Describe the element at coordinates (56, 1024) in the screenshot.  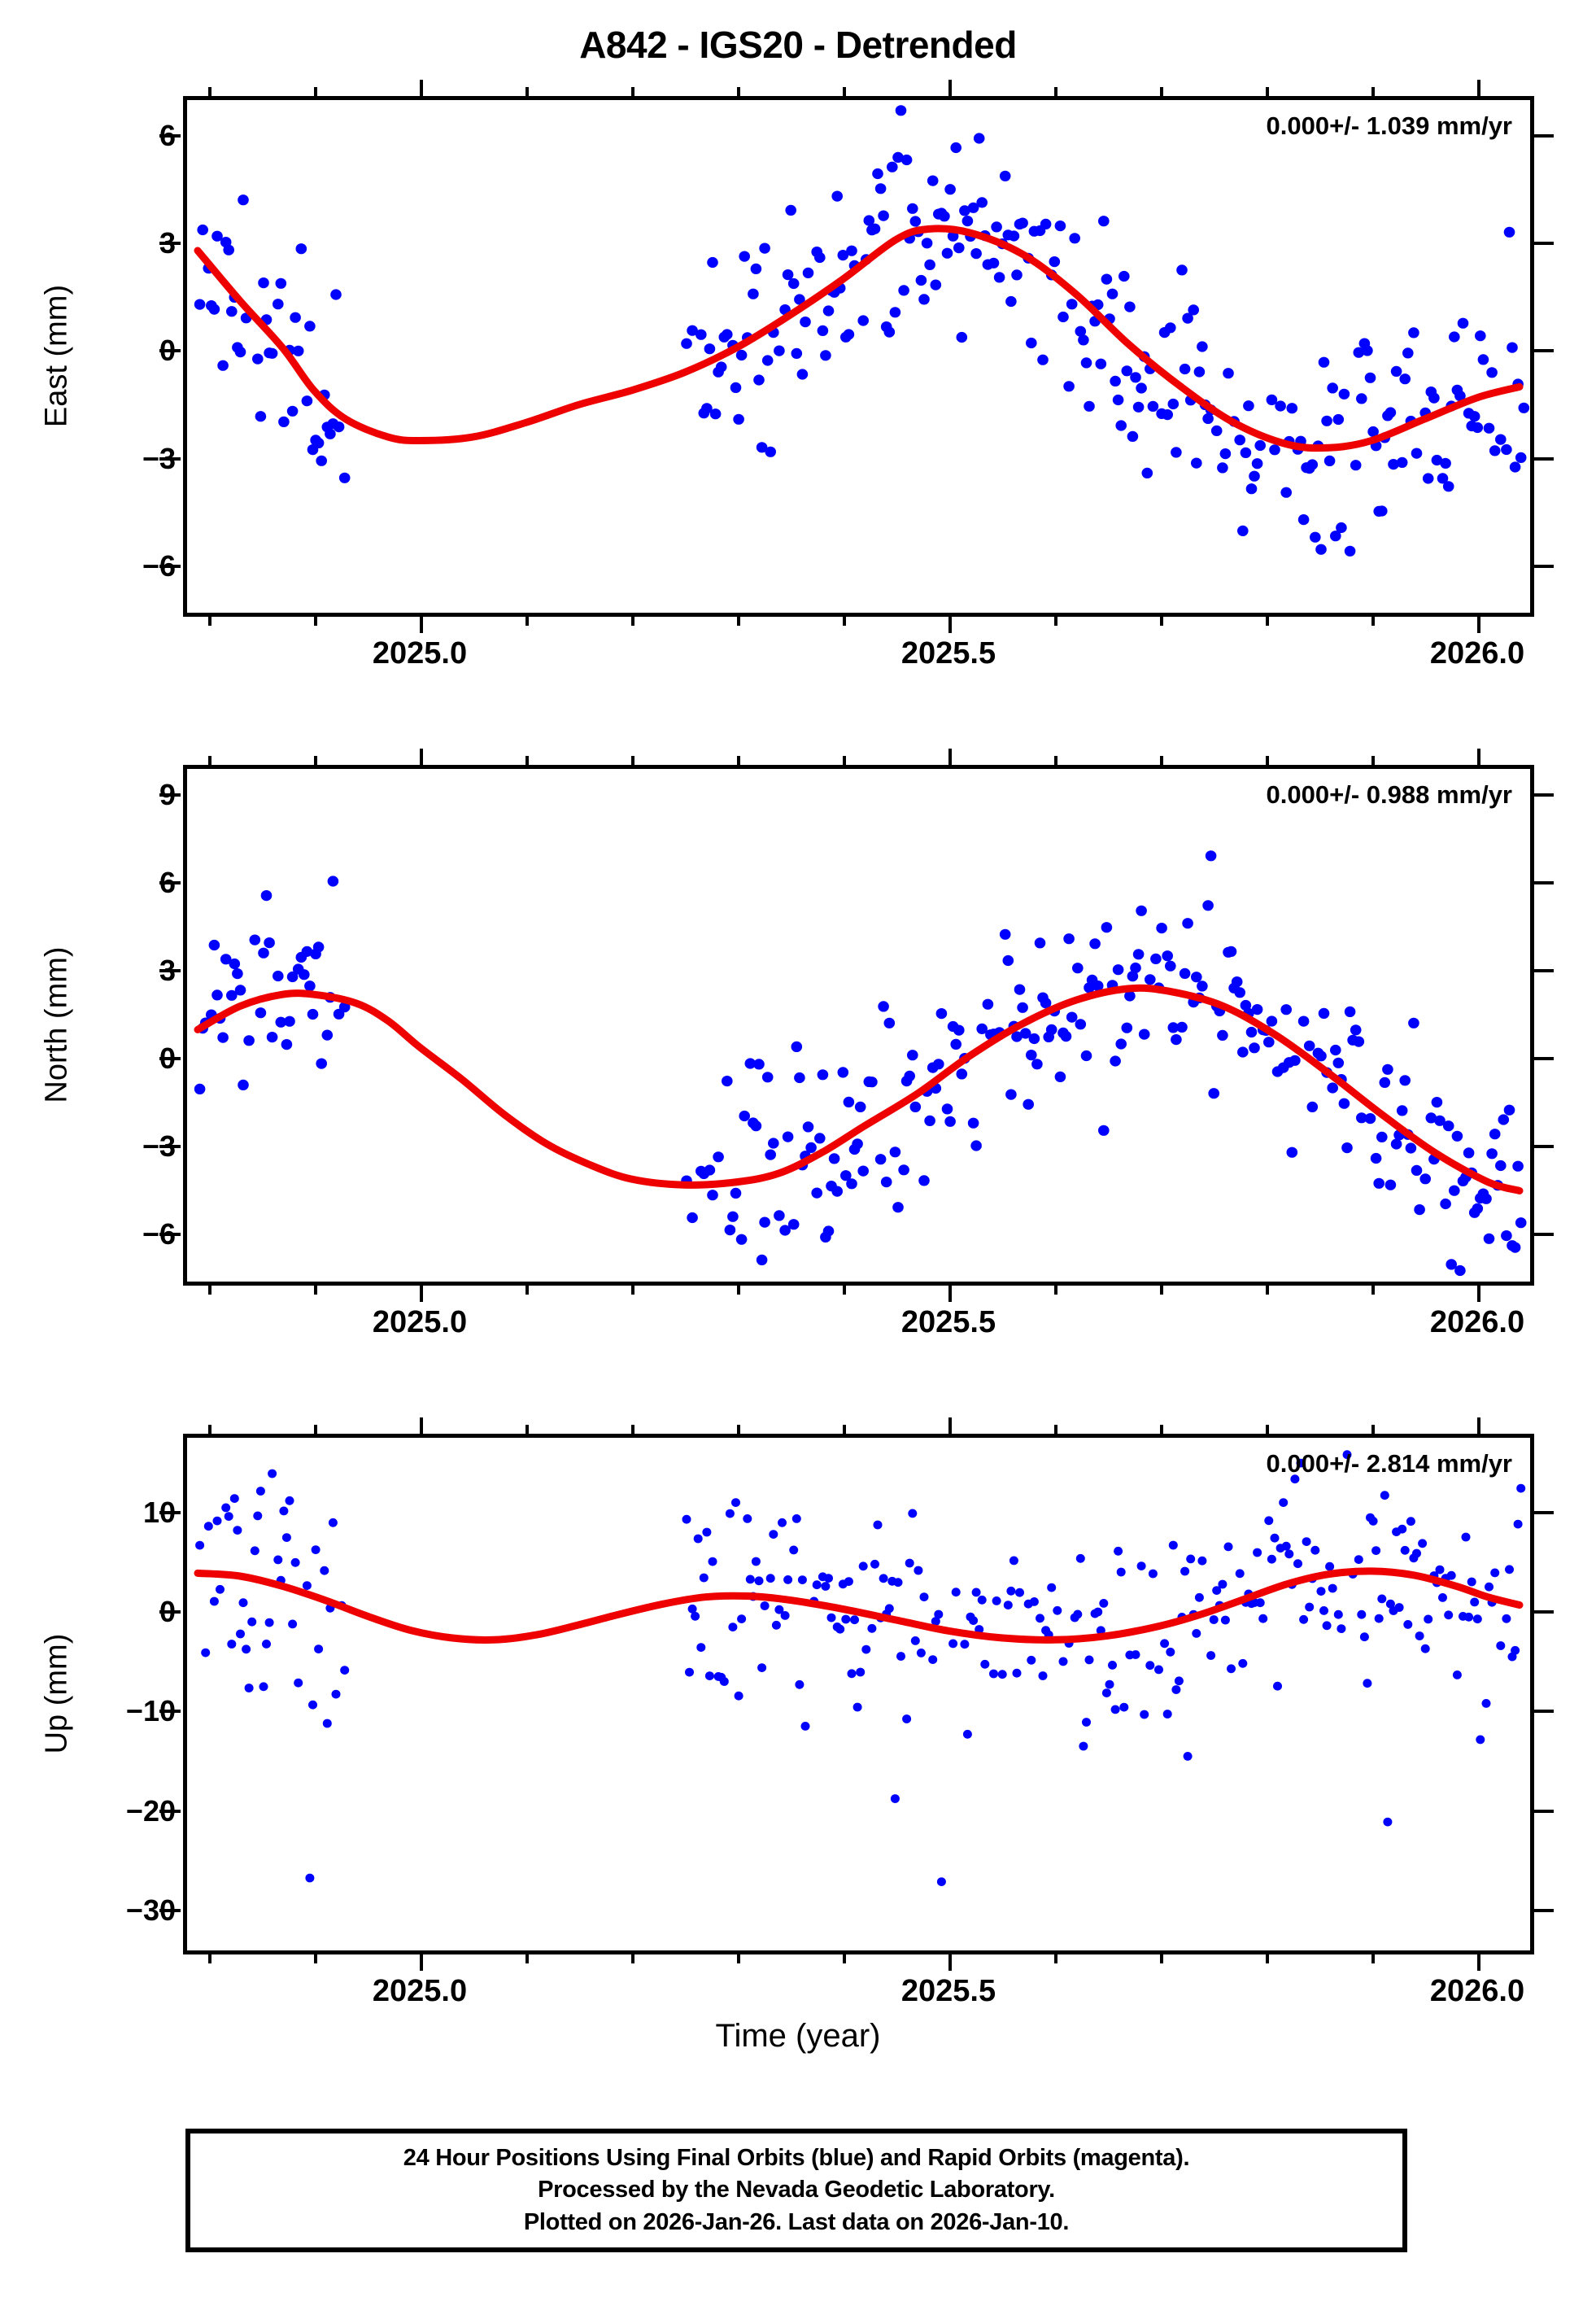
I see `y-axis-title-north: North (mm)` at that location.